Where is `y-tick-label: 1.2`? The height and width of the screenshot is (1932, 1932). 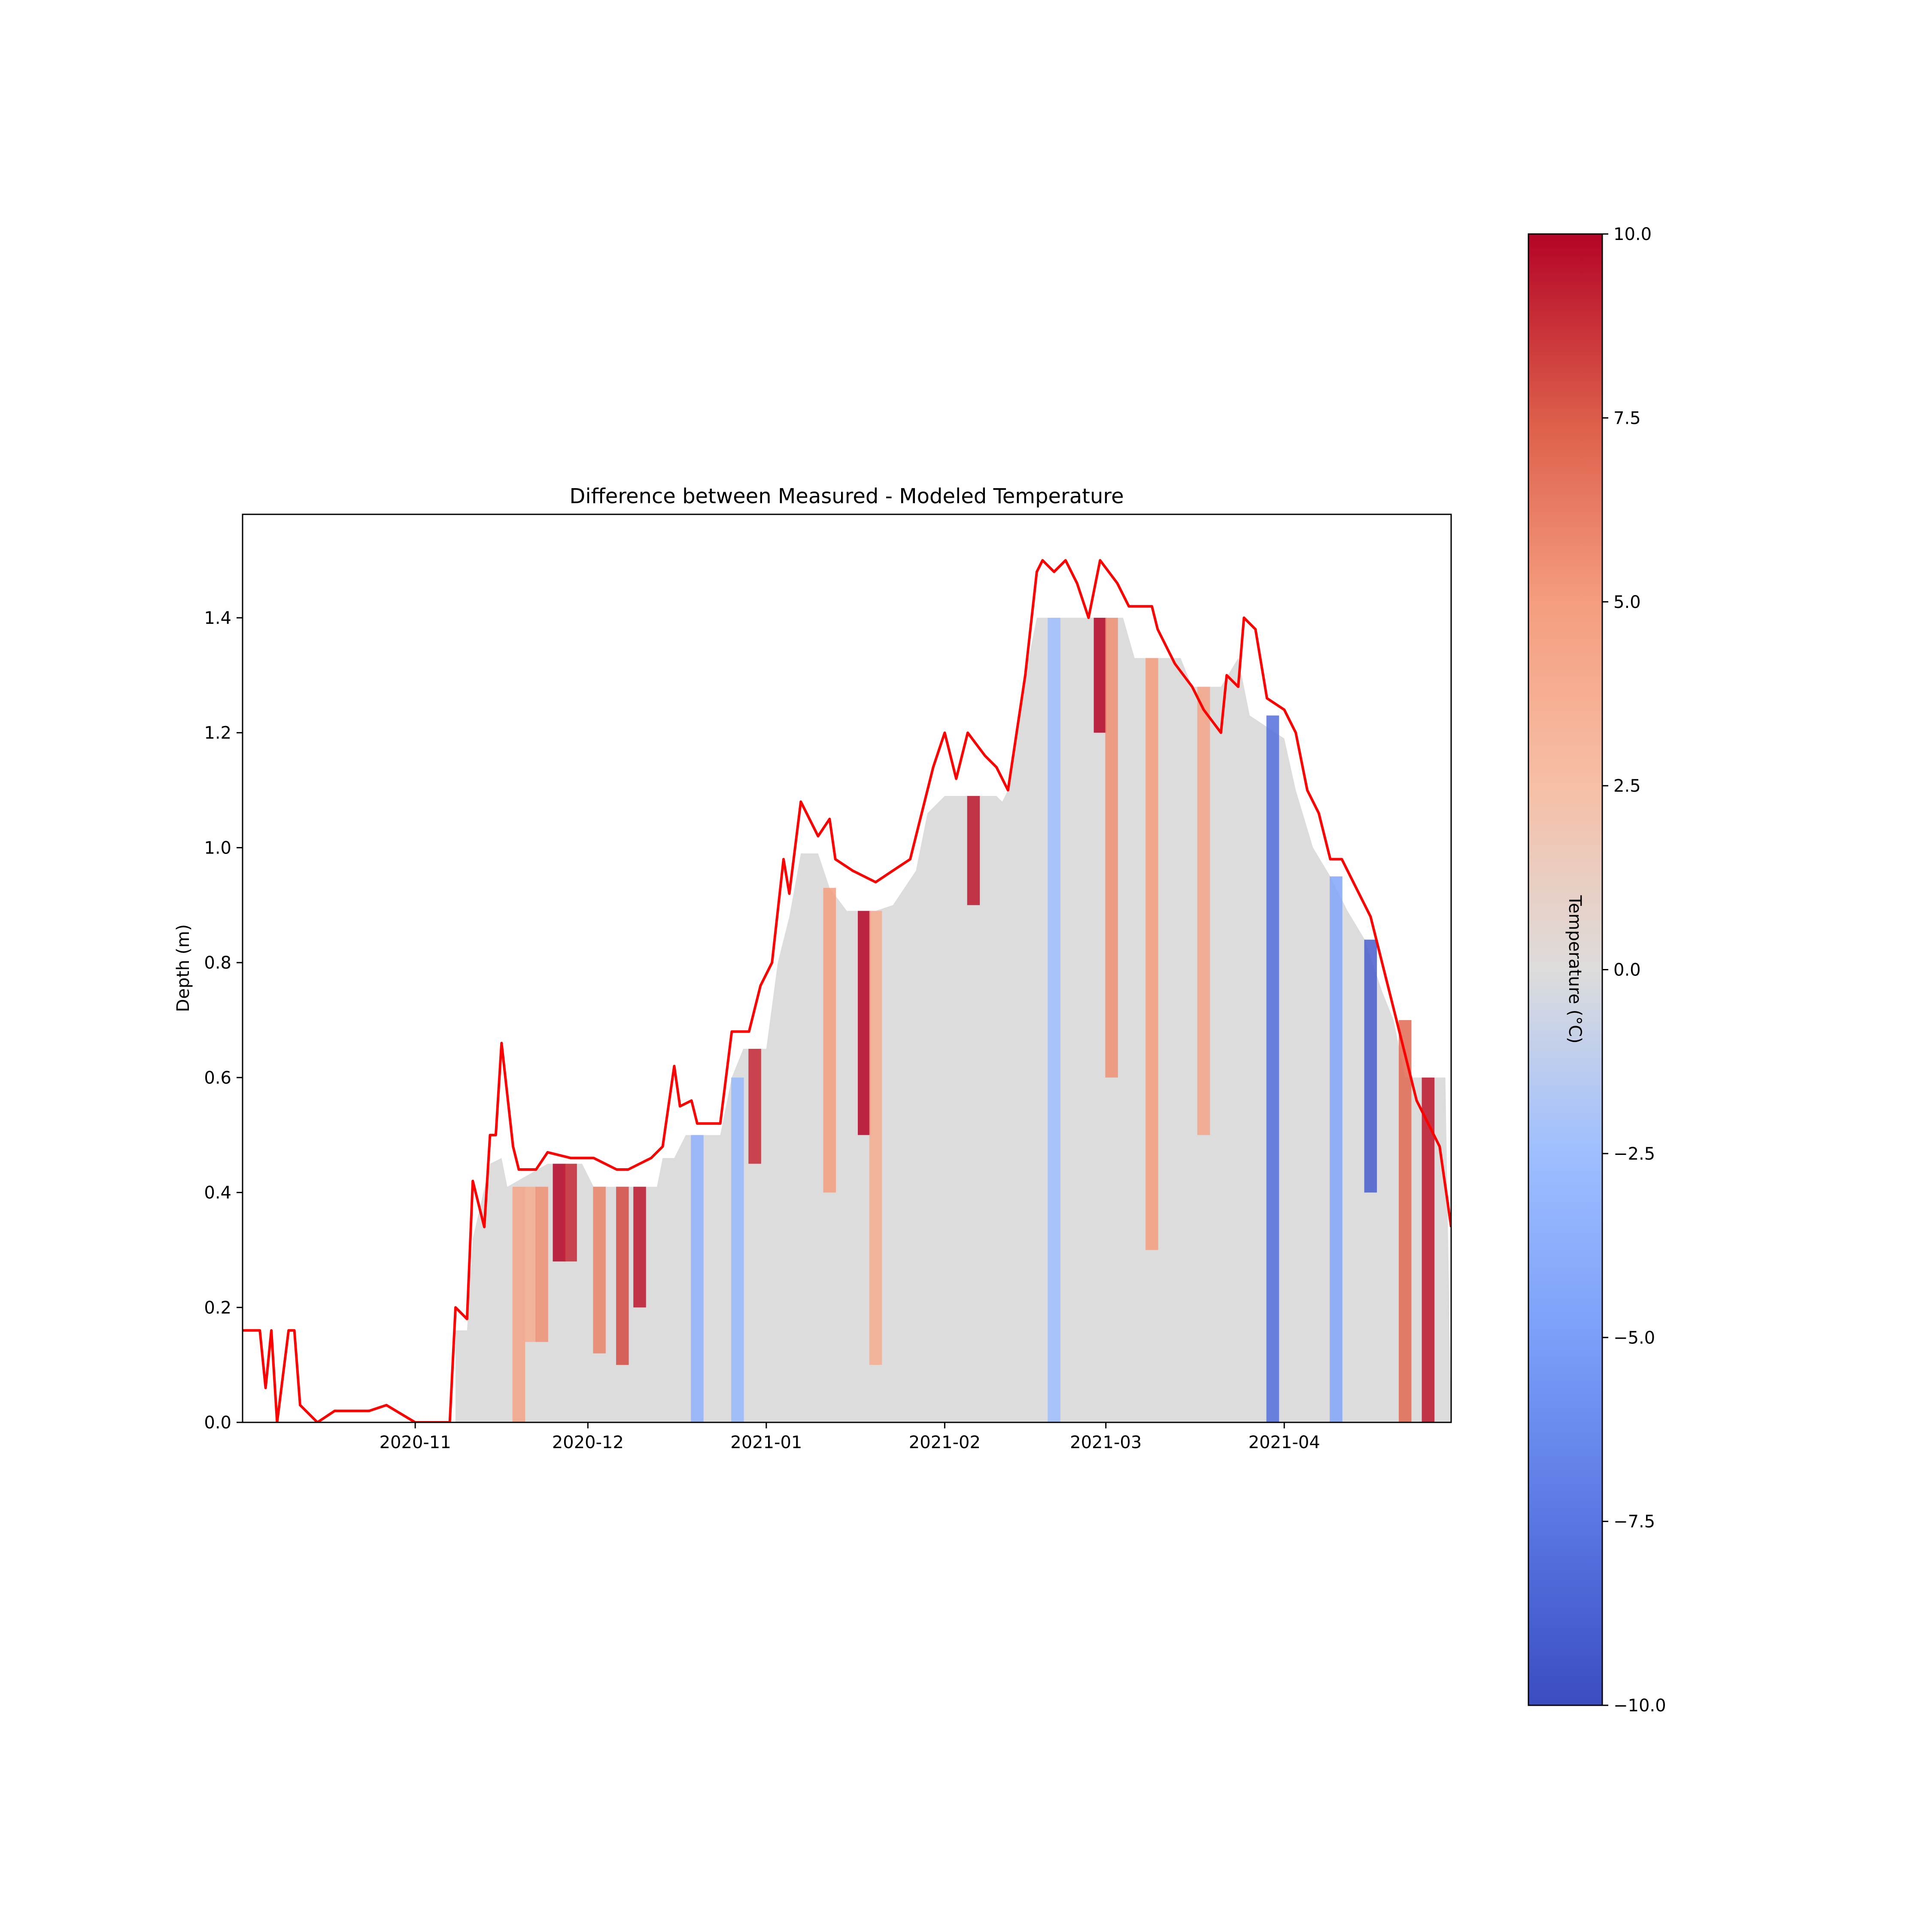
y-tick-label: 1.2 is located at coordinates (218, 733).